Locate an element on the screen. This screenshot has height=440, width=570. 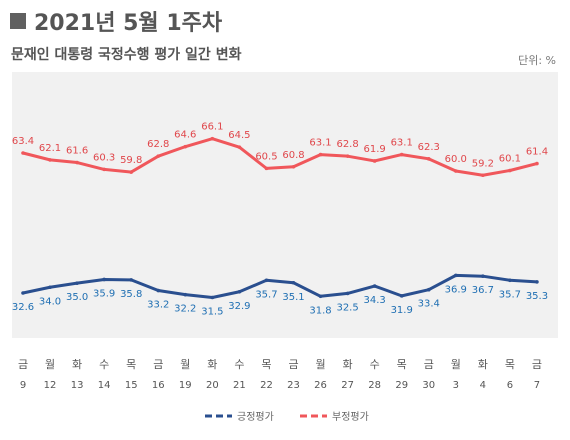
unit-label: 단위: % is located at coordinates (537, 60).